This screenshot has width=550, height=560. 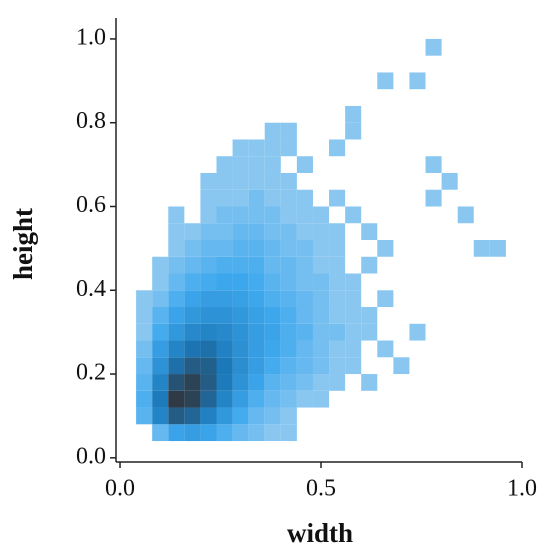 What do you see at coordinates (522, 489) in the screenshot?
I see `x-tick-label: 1.0` at bounding box center [522, 489].